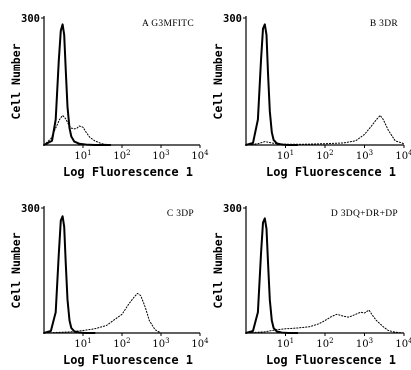 The height and width of the screenshot is (370, 411). I want to click on panel-title: D 3DQ+DR+DP, so click(364, 214).